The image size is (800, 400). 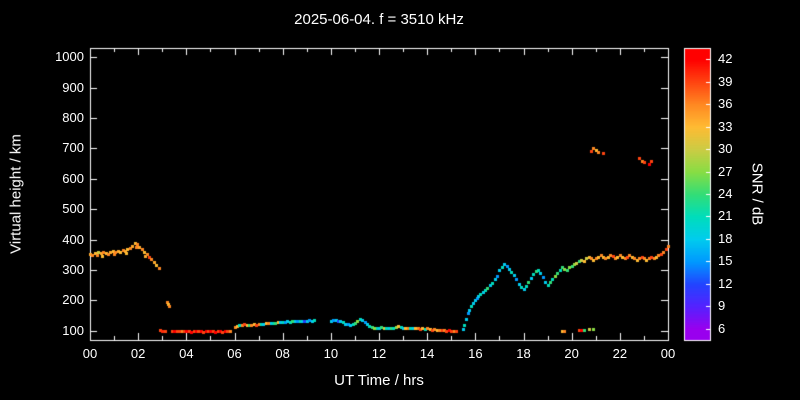 I want to click on y-tick-label: 400, so click(x=73, y=239).